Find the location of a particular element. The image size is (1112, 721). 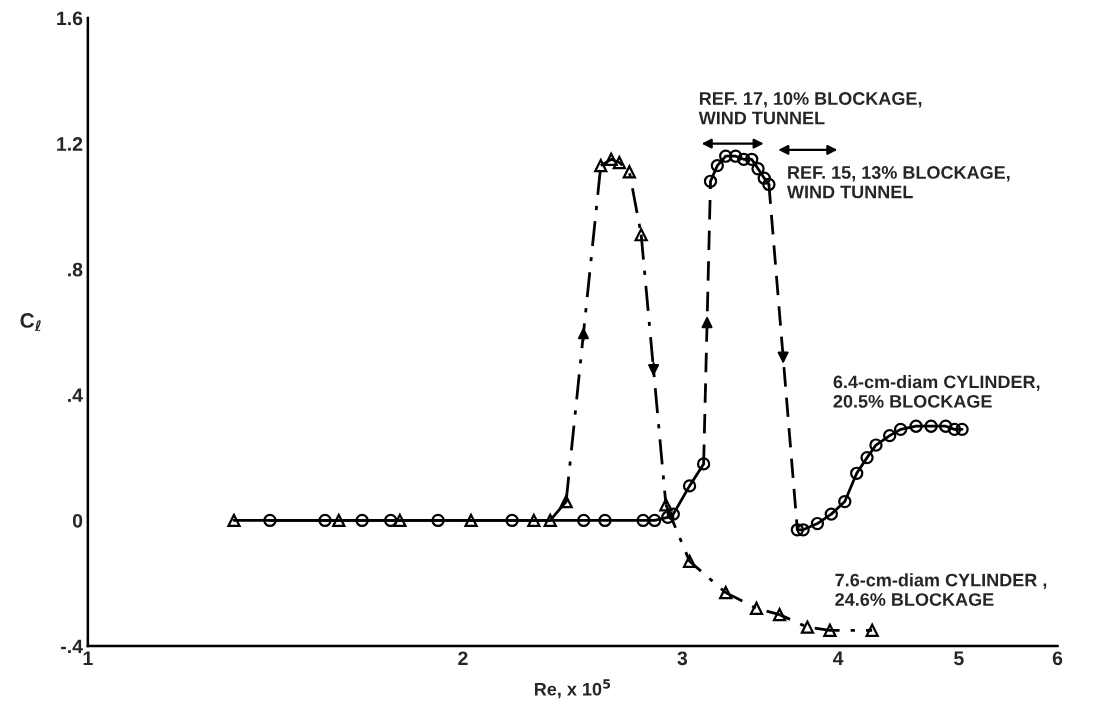

x-tick-label: 3 is located at coordinates (682, 658).